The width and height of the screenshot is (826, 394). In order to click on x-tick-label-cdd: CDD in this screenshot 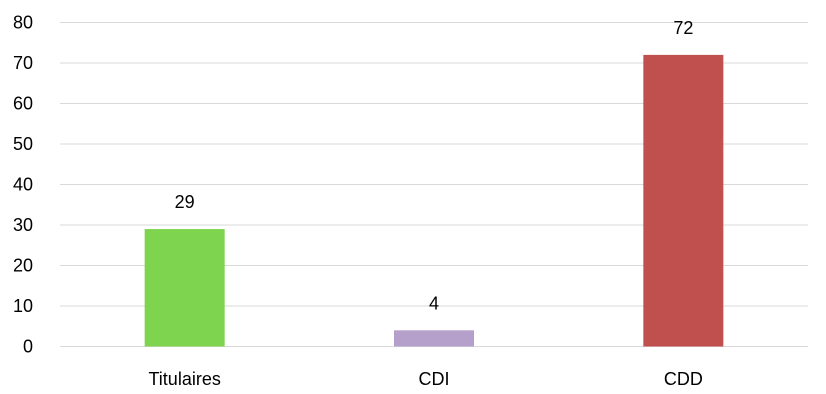, I will do `click(683, 379)`.